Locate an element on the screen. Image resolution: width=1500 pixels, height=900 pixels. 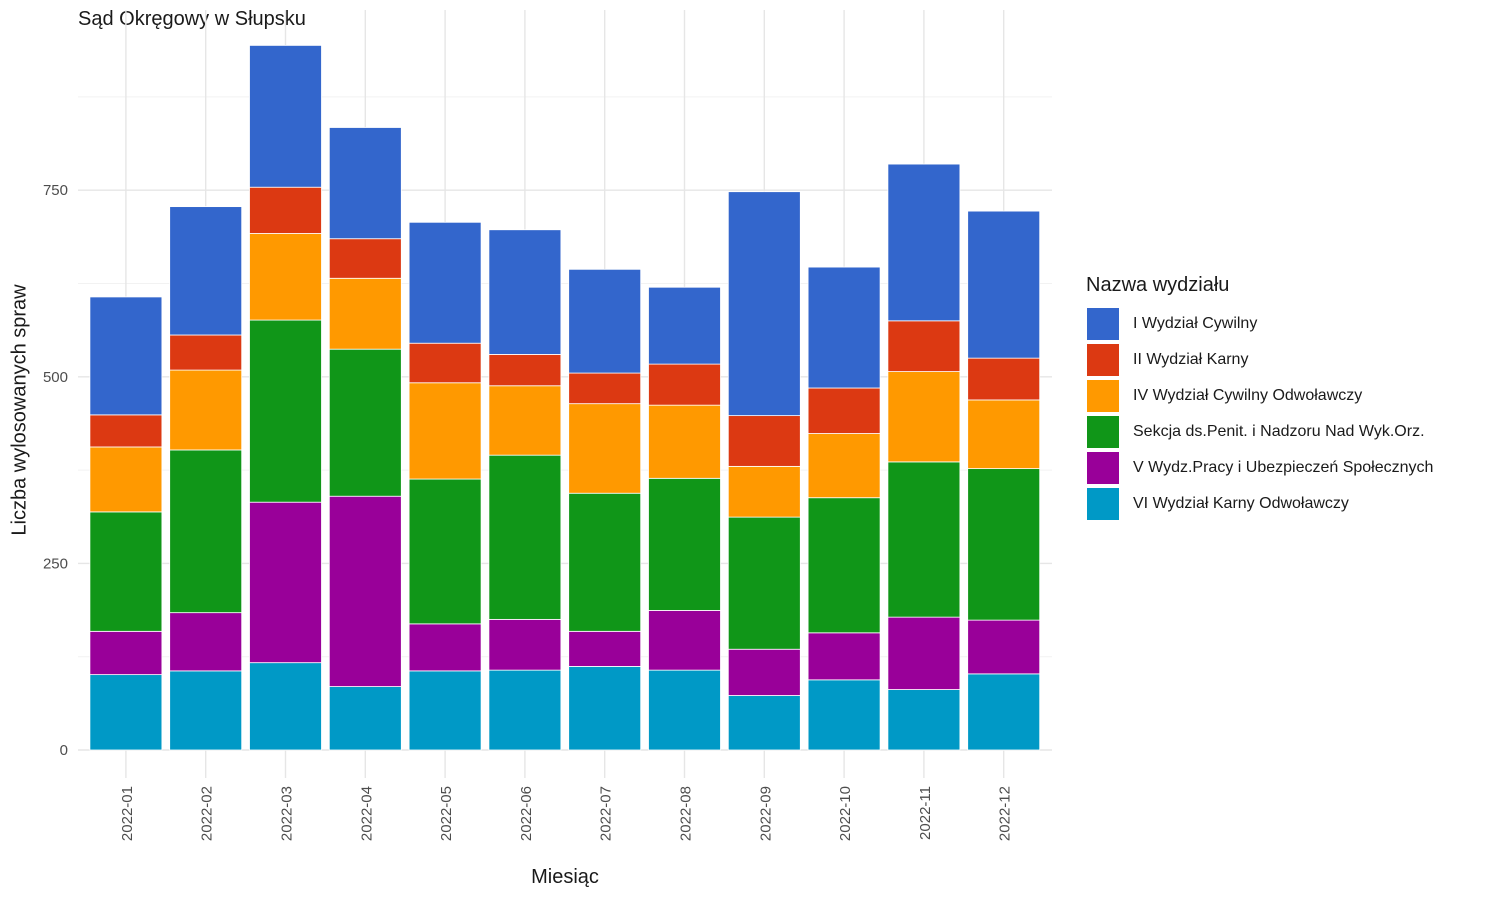
legend-item: IV Wydział Cywilny Odwoławczy is located at coordinates (1259, 396).